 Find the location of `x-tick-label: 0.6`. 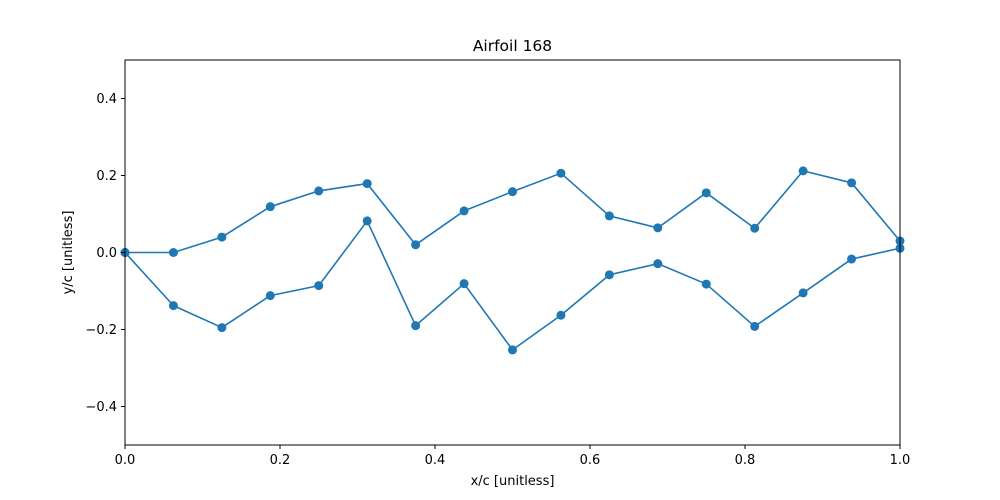

x-tick-label: 0.6 is located at coordinates (590, 460).